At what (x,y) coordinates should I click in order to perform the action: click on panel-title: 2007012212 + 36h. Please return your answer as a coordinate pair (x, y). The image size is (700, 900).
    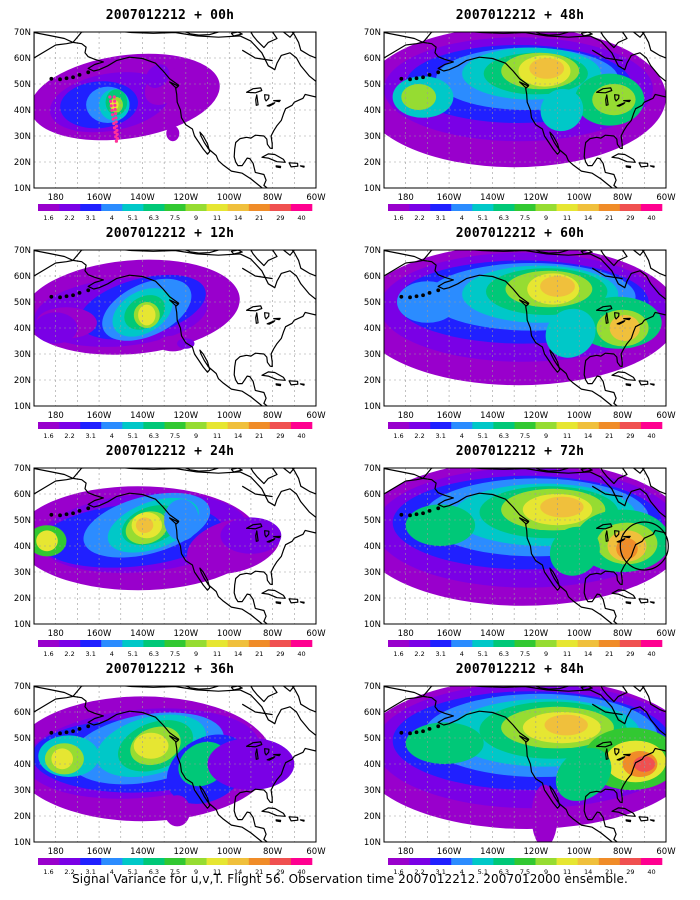
    Looking at the image, I should click on (170, 669).